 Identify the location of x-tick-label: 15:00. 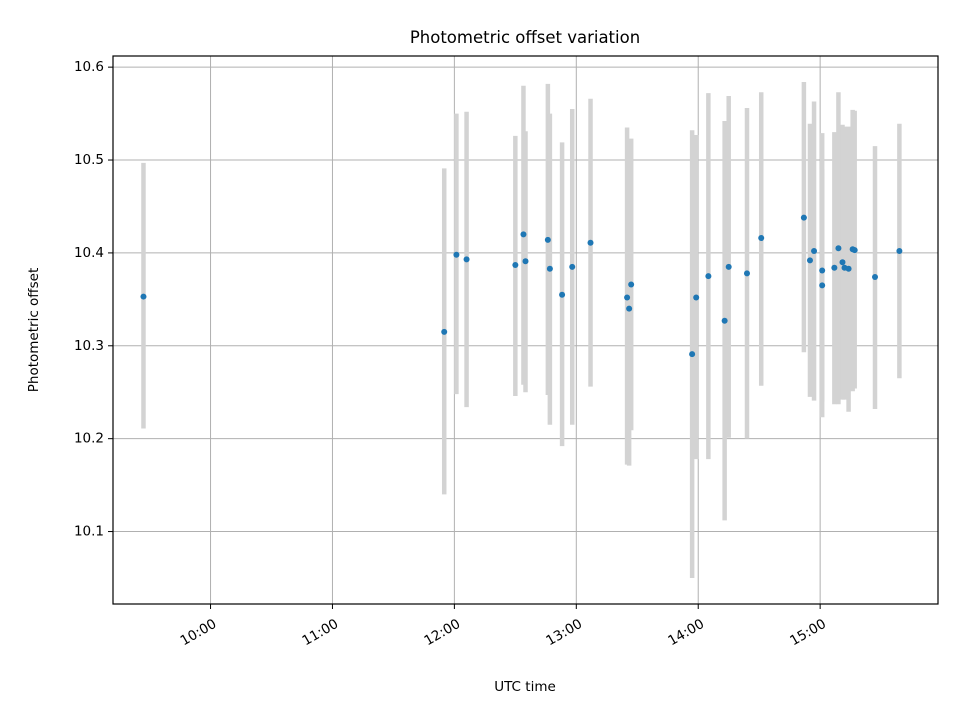
(808, 632).